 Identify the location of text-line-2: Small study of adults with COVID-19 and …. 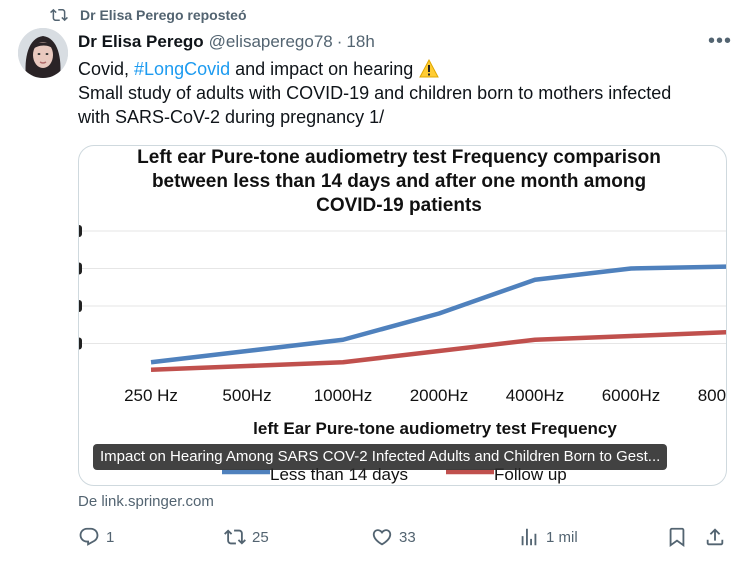
(375, 93).